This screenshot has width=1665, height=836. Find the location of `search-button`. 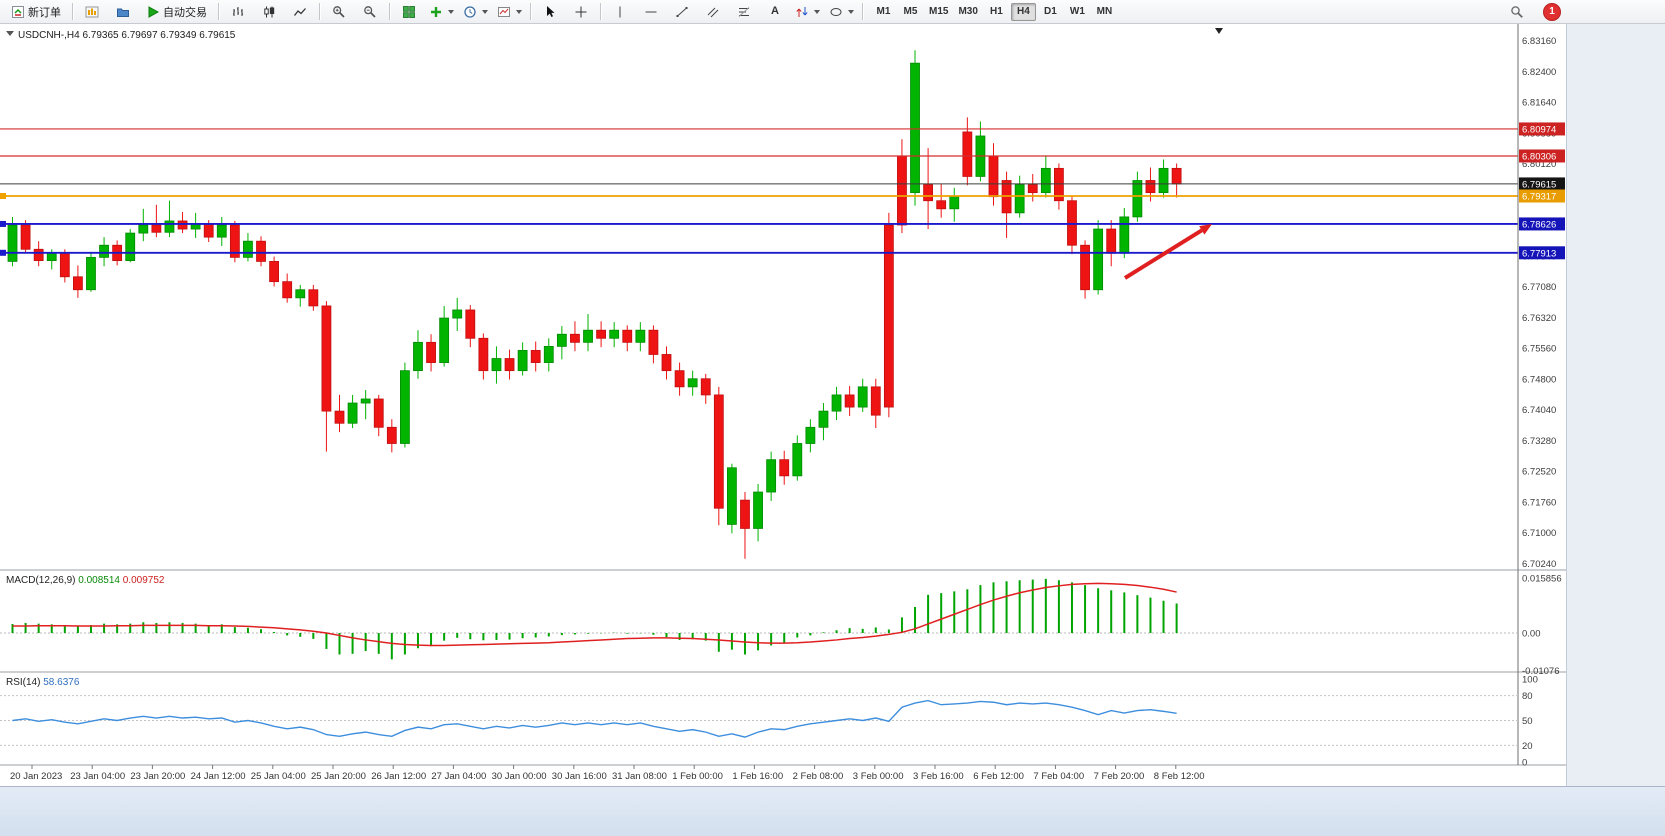

search-button is located at coordinates (1517, 12).